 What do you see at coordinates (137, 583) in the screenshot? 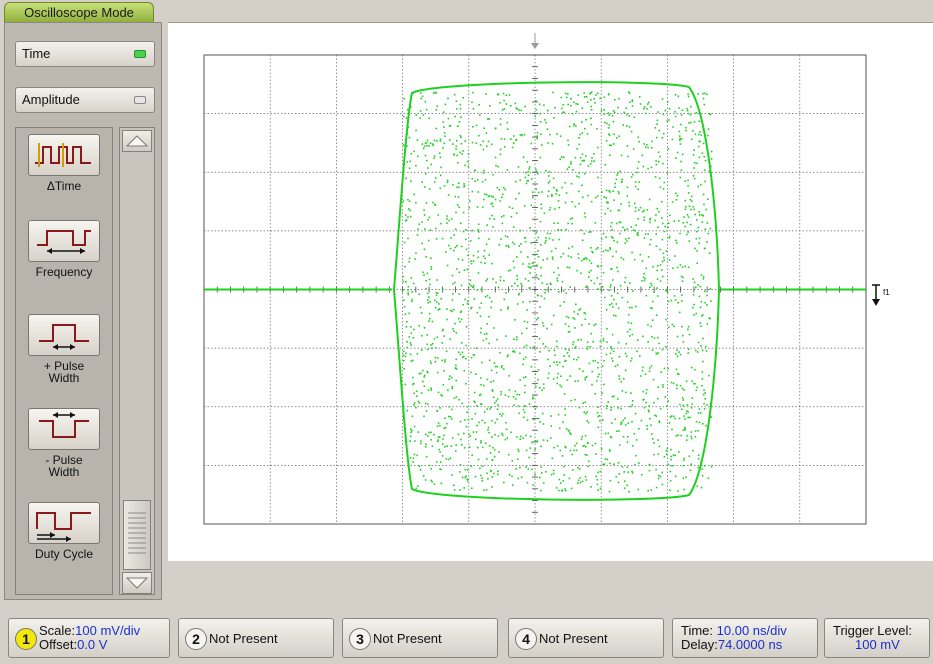
I see `scroll-down-button` at bounding box center [137, 583].